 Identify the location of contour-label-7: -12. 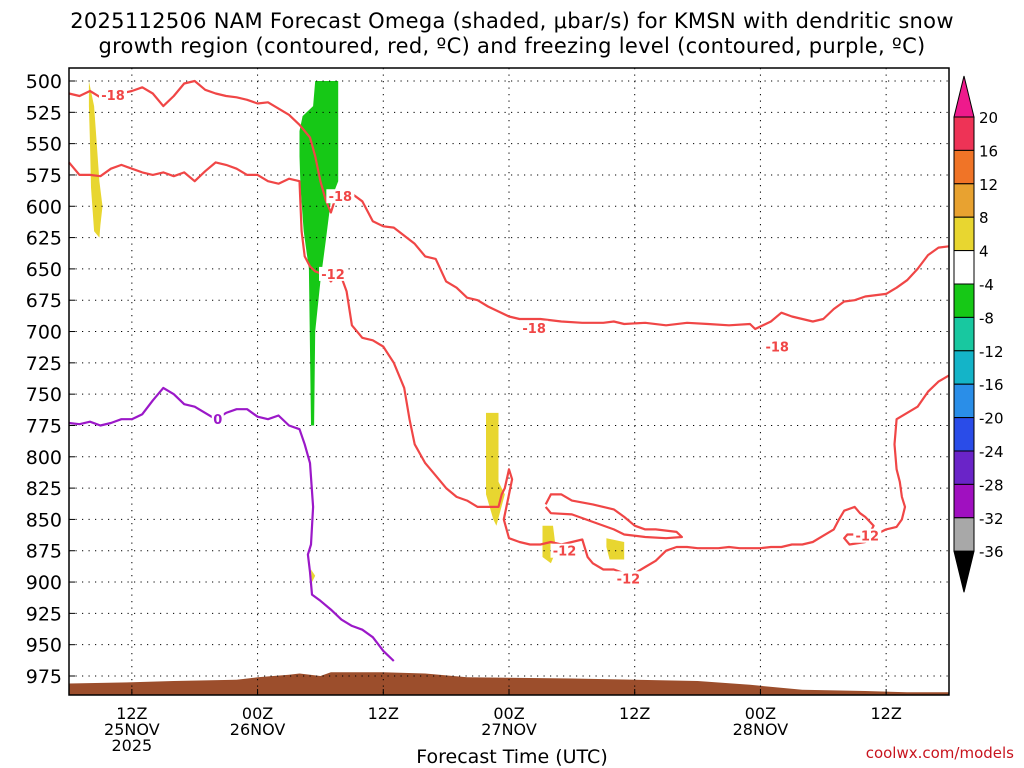
(629, 579).